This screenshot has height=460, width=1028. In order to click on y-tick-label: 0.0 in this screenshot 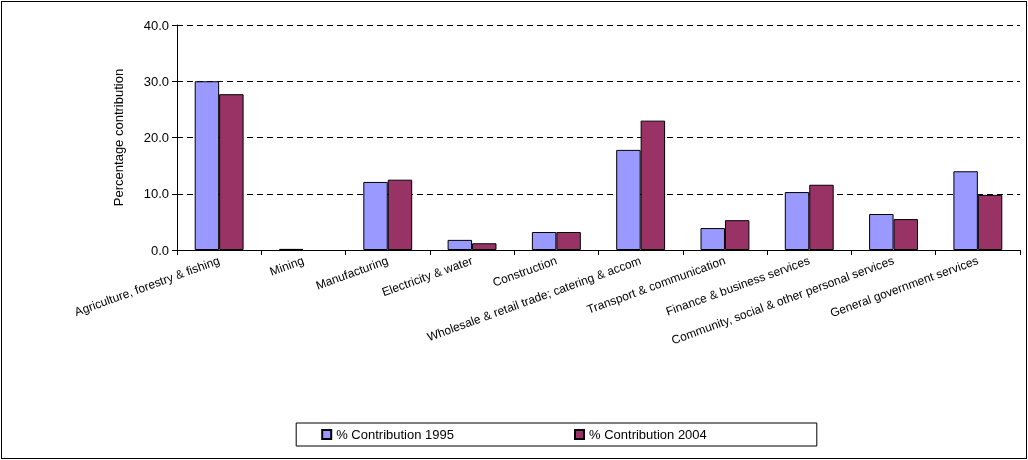, I will do `click(159, 250)`.